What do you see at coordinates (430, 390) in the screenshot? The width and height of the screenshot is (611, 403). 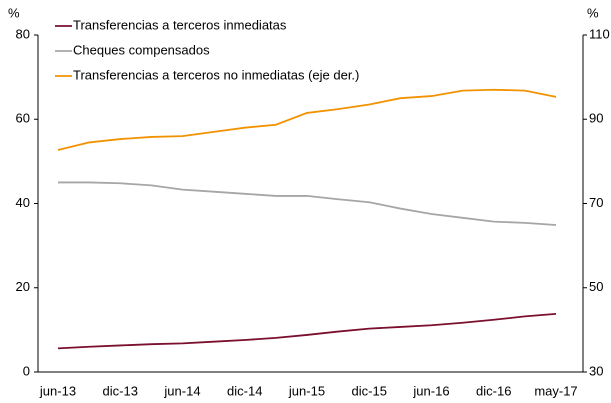 I see `x-tick-label: jun-16` at bounding box center [430, 390].